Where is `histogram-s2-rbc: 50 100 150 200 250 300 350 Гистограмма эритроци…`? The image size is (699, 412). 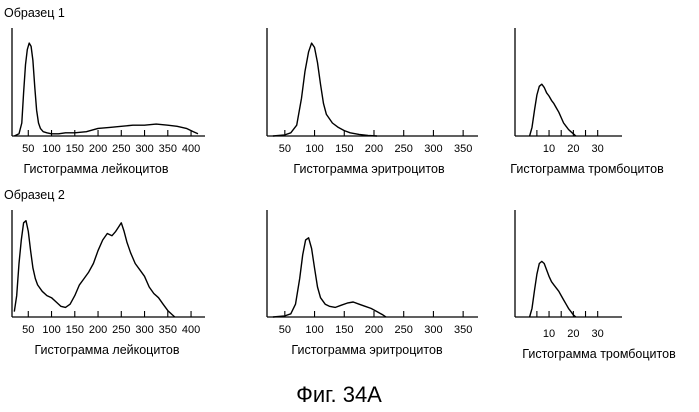 histogram-s2-rbc: 50 100 150 200 250 300 350 Гистограмма эритроци… is located at coordinates (372, 283).